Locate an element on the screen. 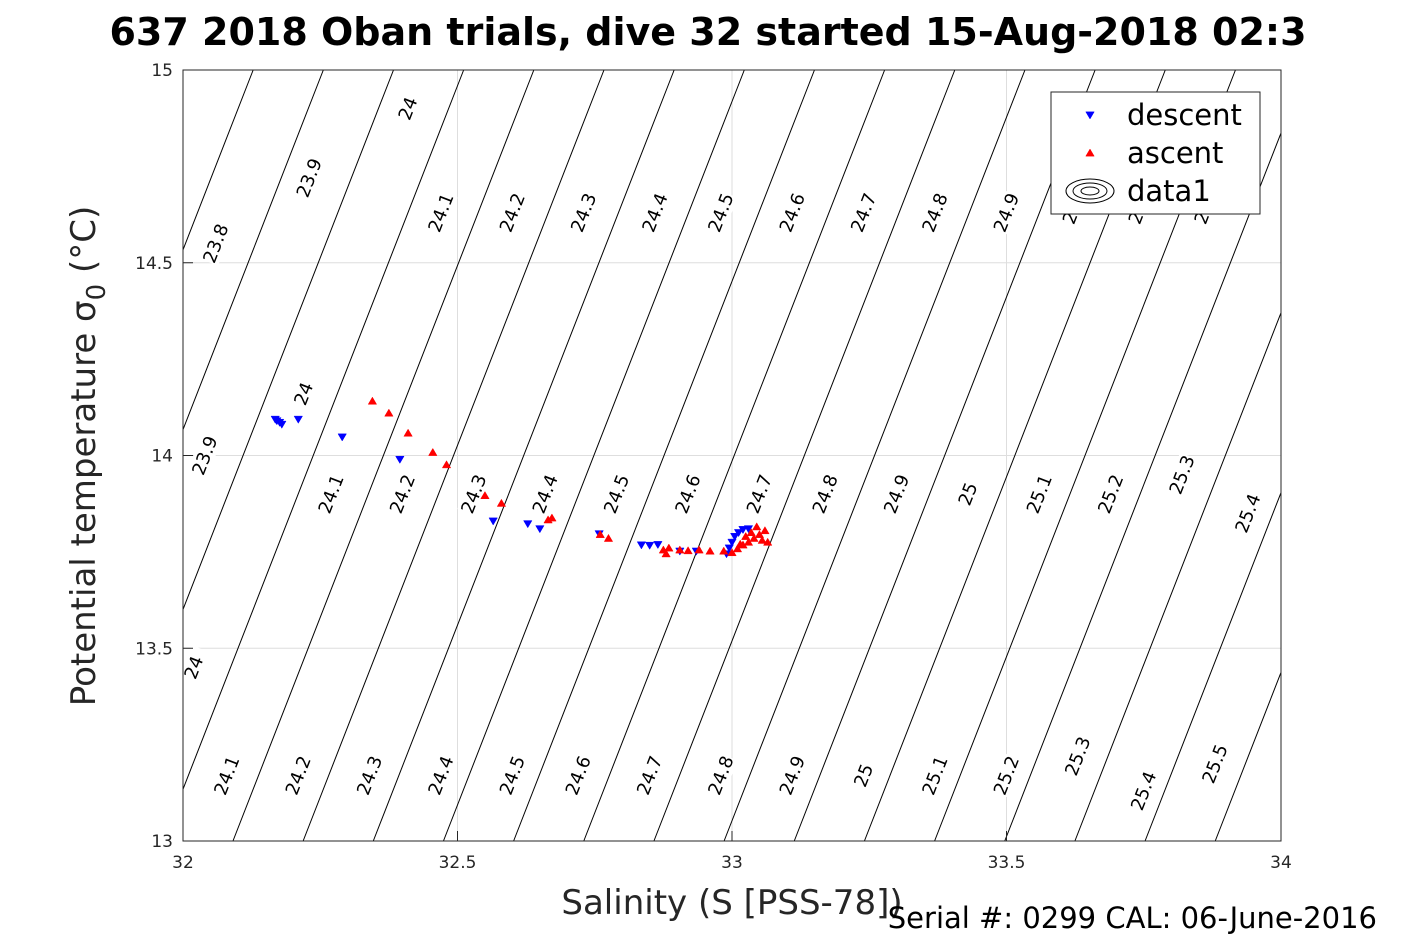 Image resolution: width=1417 pixels, height=945 pixels. contour-label: 24.6 is located at coordinates (688, 494).